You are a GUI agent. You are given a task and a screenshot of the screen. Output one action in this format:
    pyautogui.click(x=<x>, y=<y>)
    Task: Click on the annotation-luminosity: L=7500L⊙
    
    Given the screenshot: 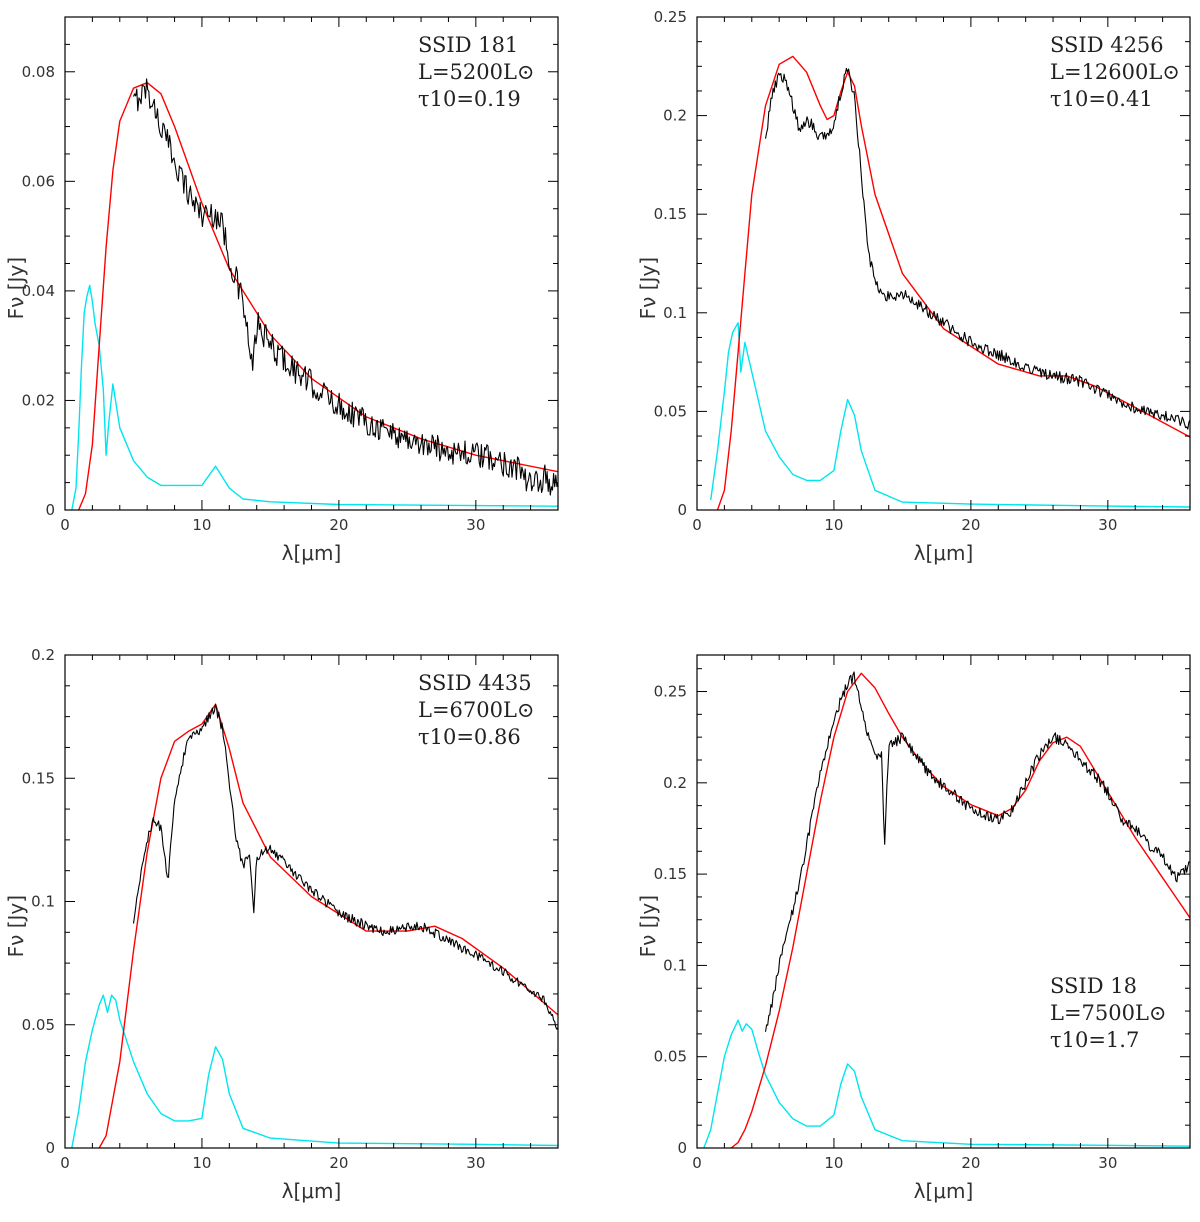 What is the action you would take?
    pyautogui.click(x=1108, y=1013)
    